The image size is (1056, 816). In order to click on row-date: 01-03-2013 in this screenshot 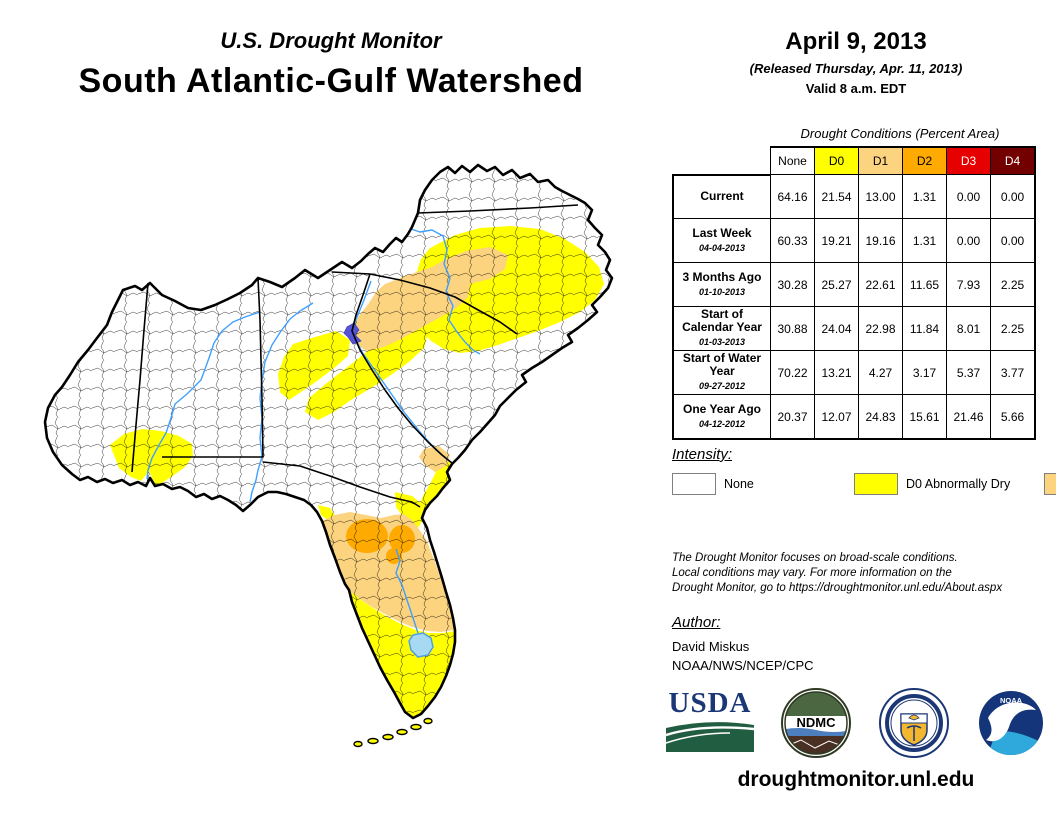, I will do `click(722, 342)`.